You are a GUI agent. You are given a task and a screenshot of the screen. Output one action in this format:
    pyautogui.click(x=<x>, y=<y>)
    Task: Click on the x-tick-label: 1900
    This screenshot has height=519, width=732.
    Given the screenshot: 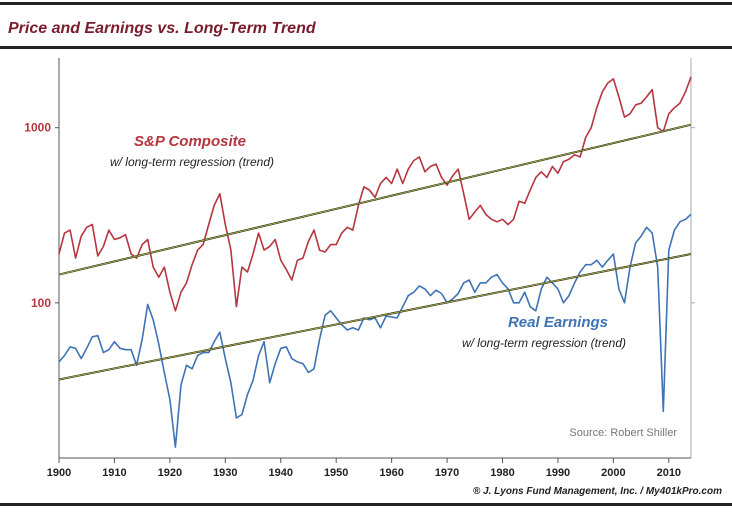 What is the action you would take?
    pyautogui.click(x=59, y=473)
    